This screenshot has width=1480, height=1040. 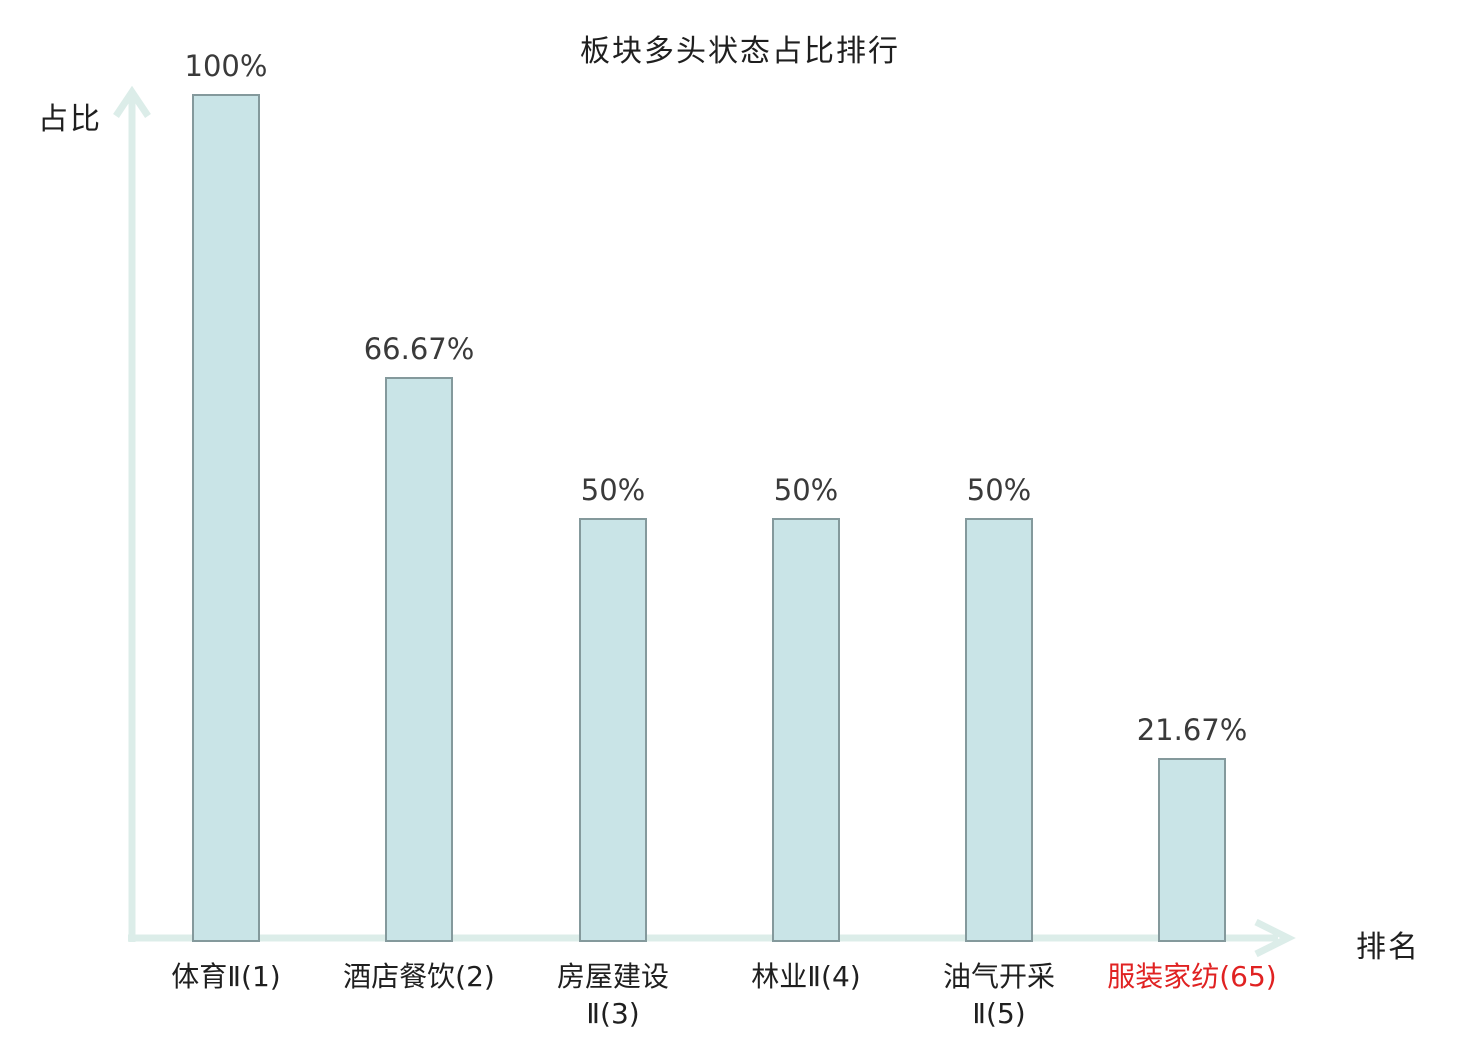 I want to click on category-label-line: 林业Ⅱ(4), so click(x=806, y=976).